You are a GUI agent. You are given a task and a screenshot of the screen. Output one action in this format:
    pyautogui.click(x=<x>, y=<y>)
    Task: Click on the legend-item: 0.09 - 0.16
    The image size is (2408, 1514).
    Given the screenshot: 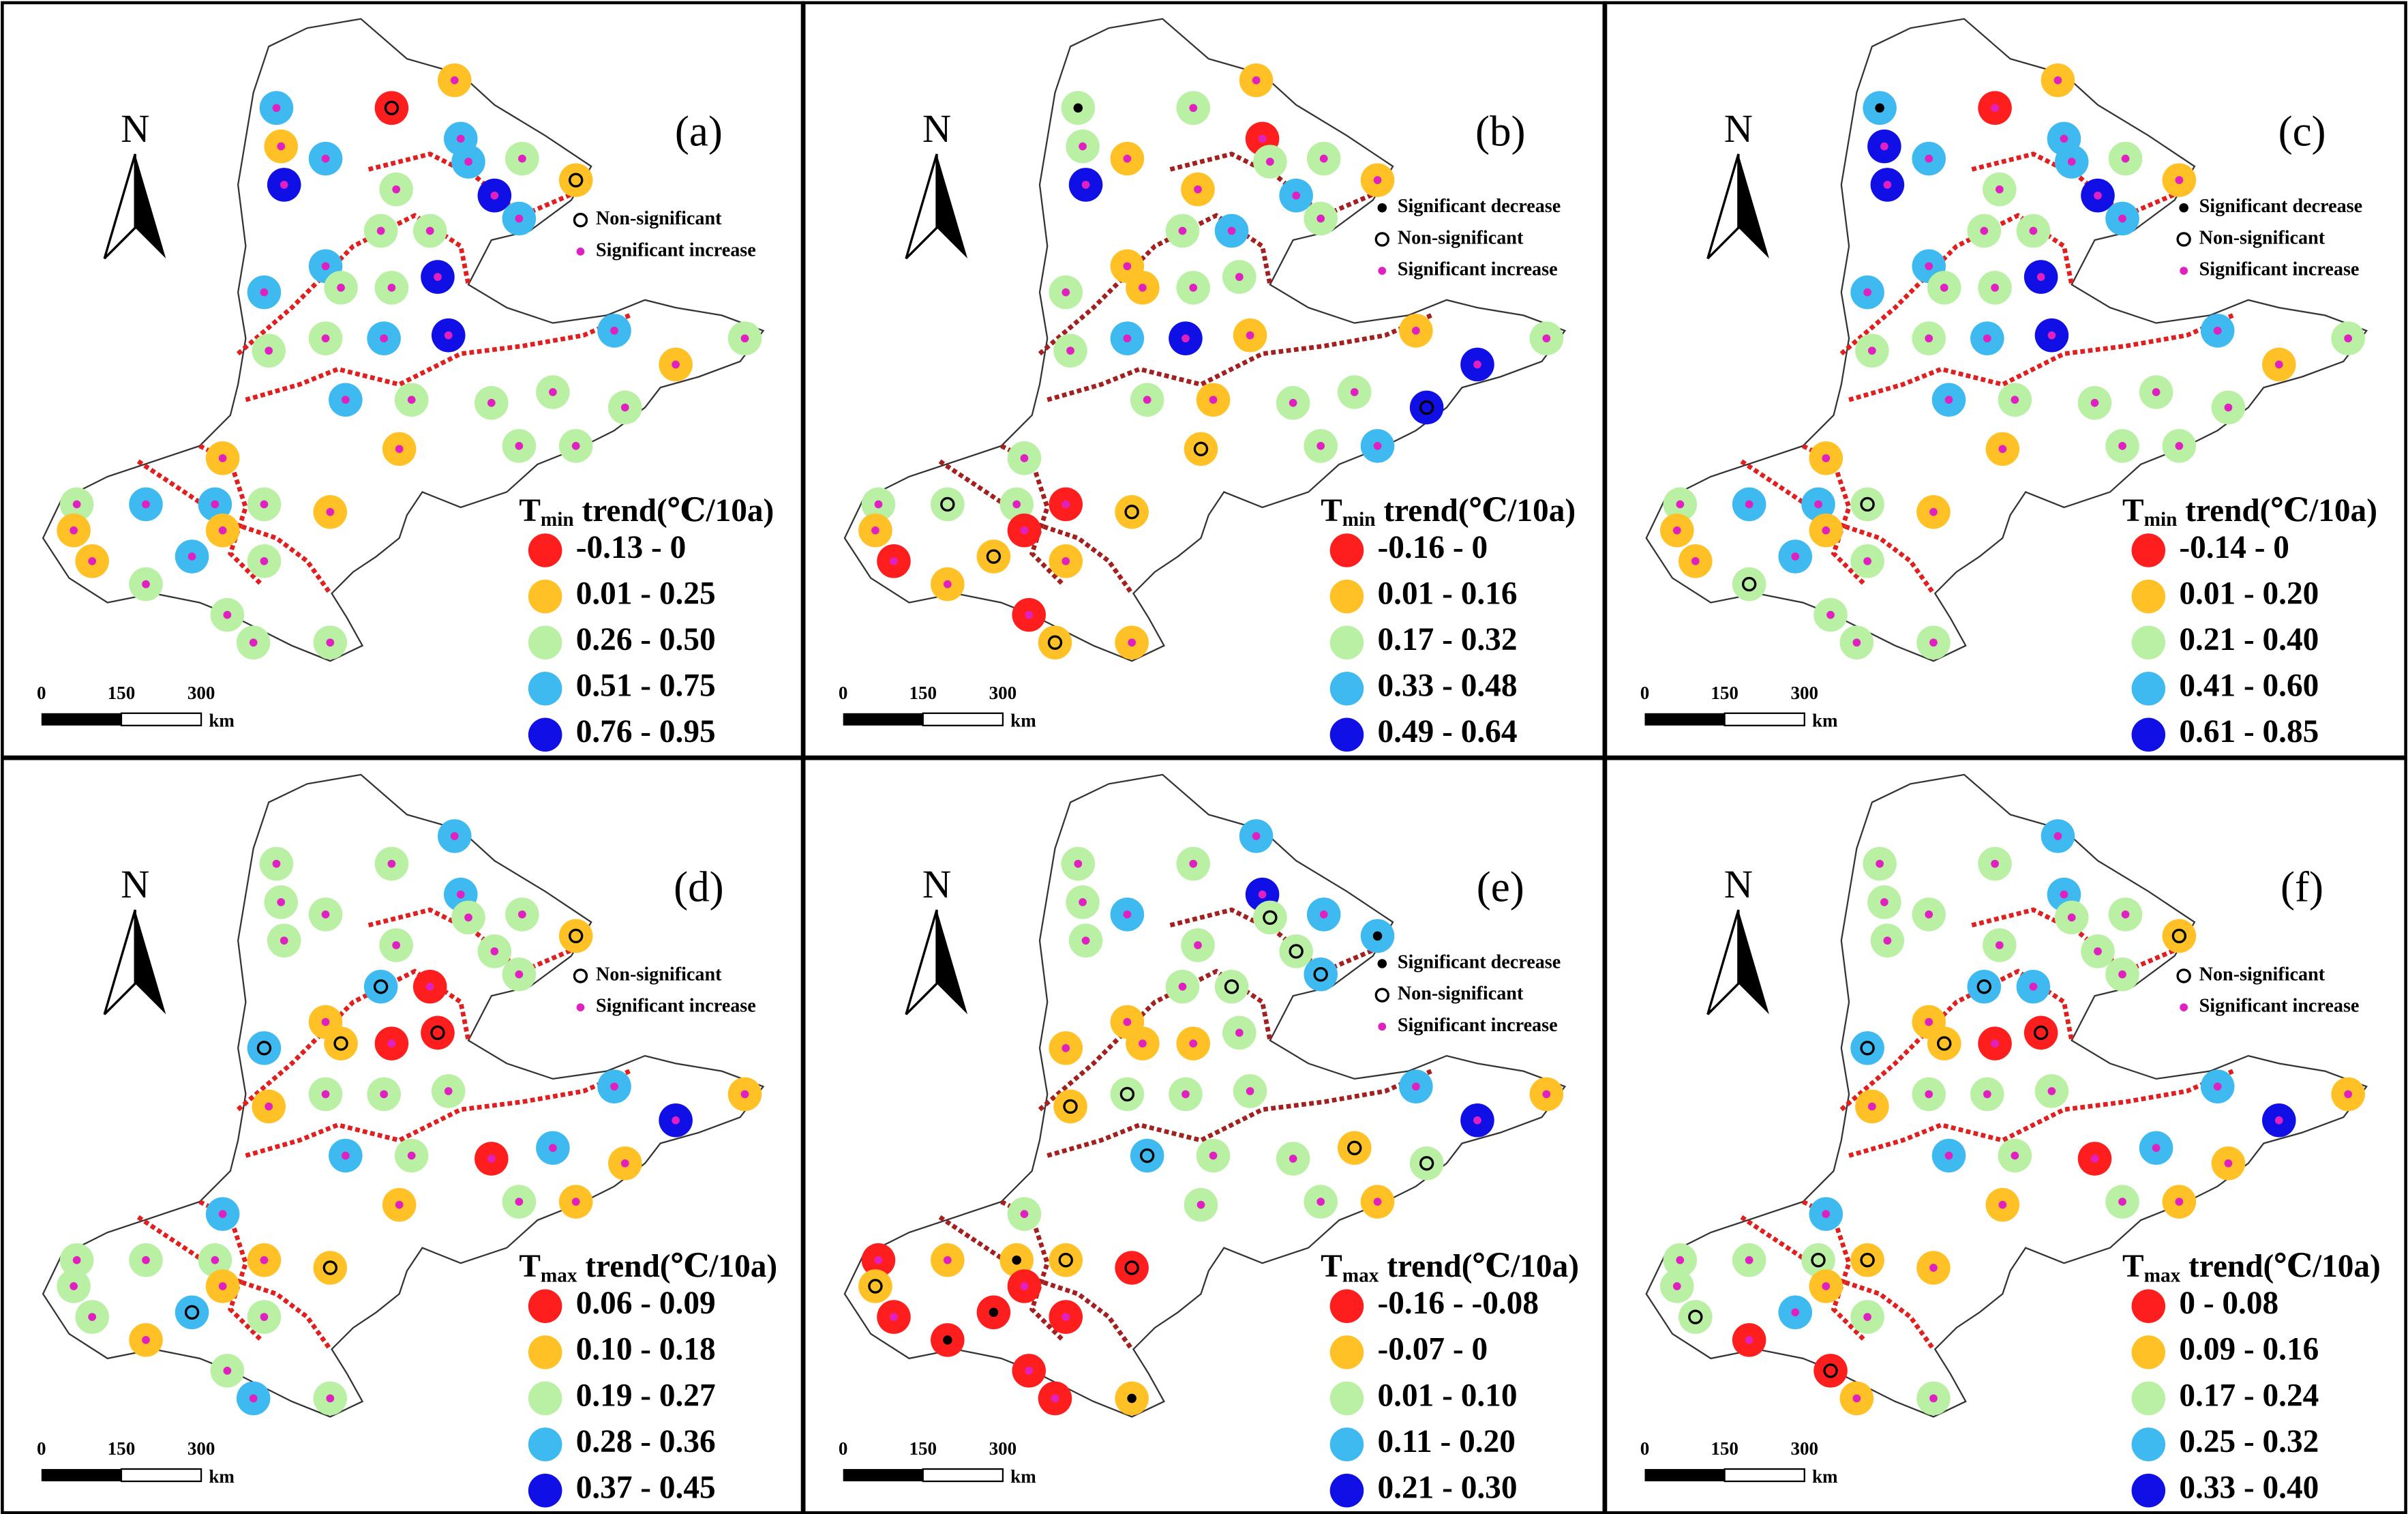 What is the action you would take?
    pyautogui.click(x=2249, y=1349)
    